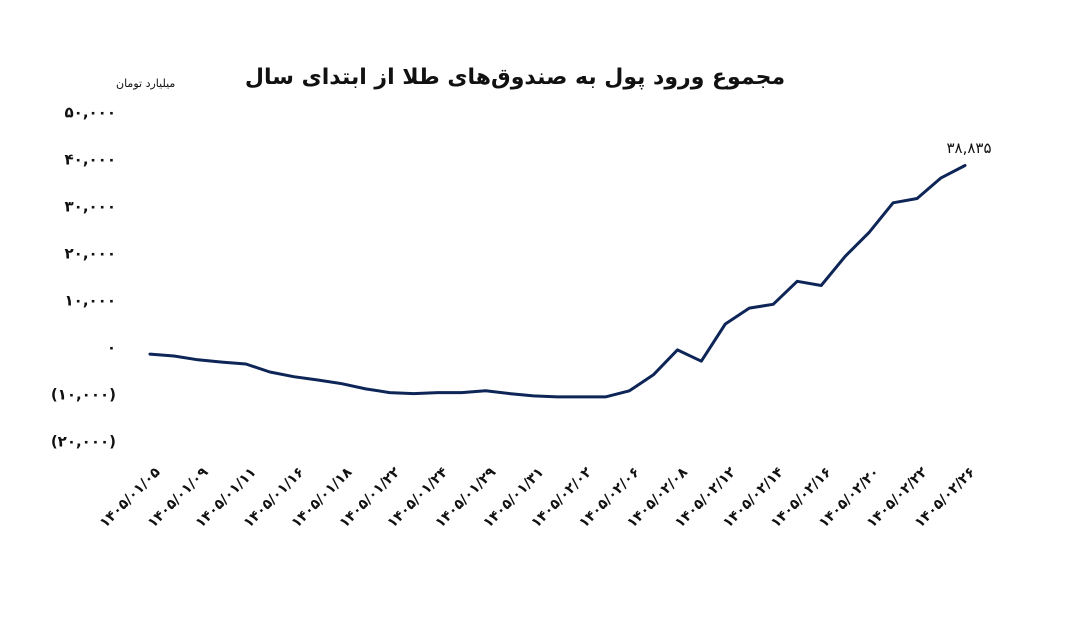 This screenshot has height=630, width=1080. I want to click on y-tick-label: ۳۰,۰۰۰, so click(90, 207).